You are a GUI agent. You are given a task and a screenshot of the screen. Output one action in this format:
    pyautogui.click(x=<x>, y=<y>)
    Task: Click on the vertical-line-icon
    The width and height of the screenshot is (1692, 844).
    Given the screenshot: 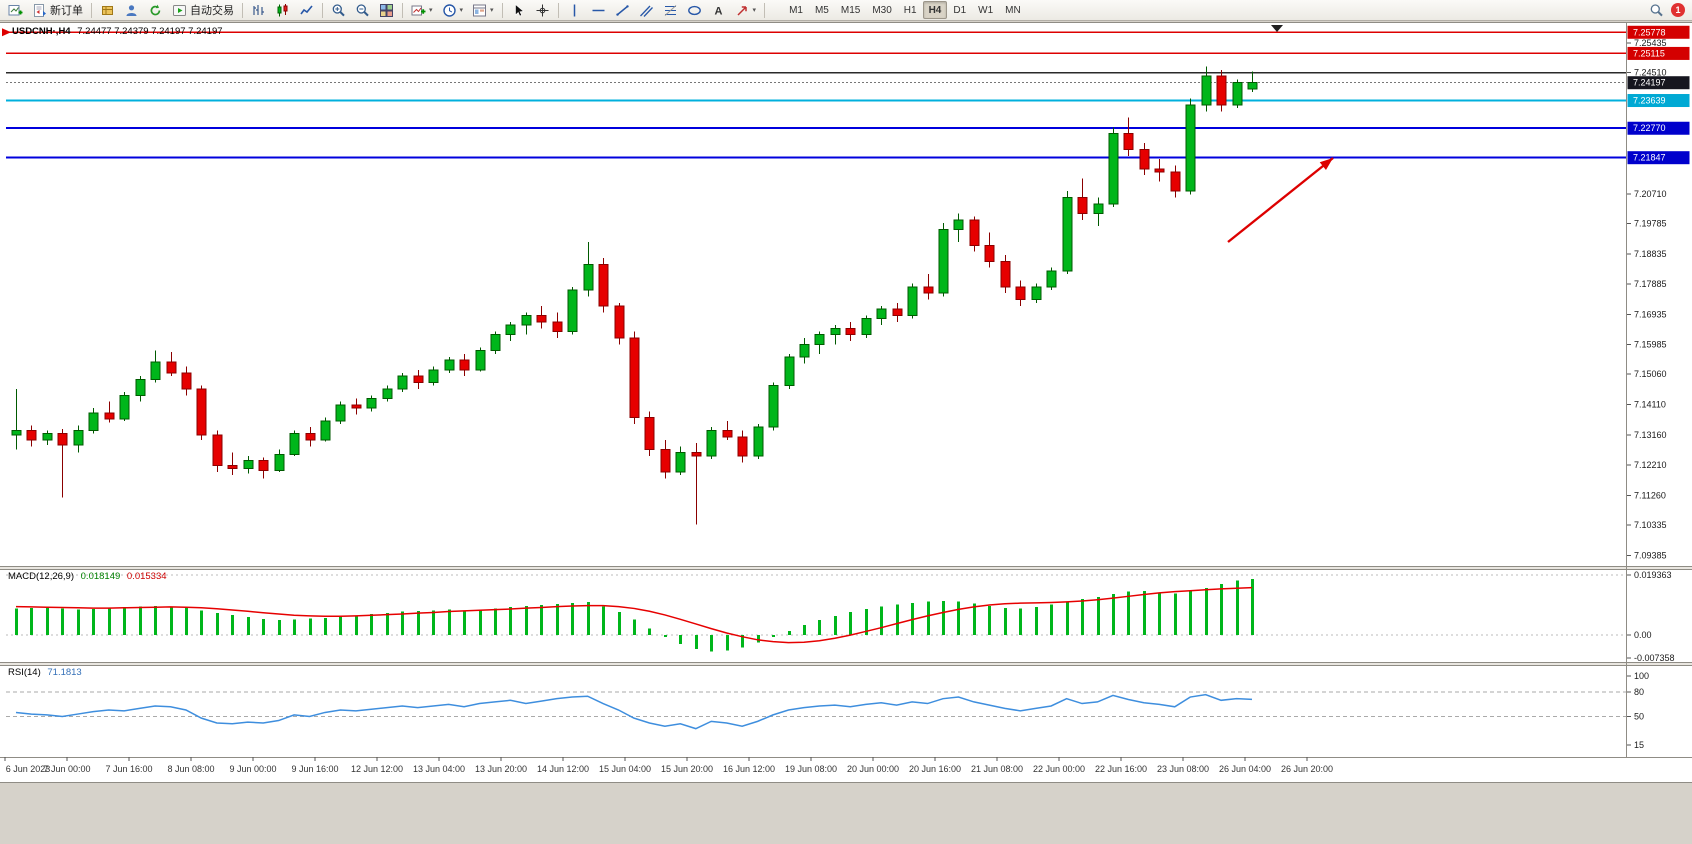 What is the action you would take?
    pyautogui.click(x=574, y=10)
    